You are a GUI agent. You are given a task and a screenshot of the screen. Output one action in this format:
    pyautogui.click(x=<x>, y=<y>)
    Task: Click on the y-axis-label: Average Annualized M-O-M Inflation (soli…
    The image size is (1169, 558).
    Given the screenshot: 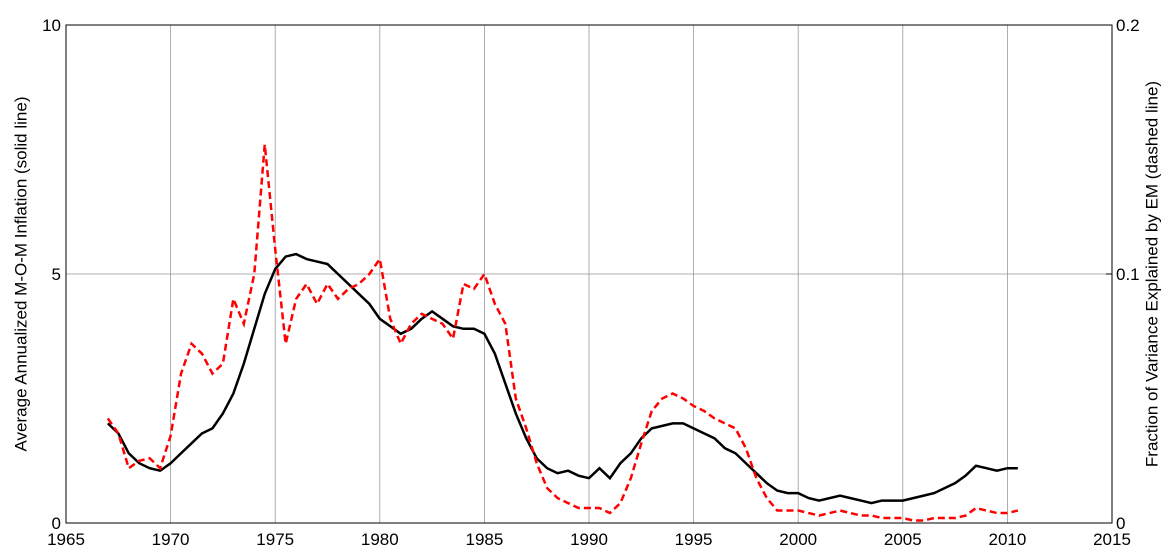 What is the action you would take?
    pyautogui.click(x=20, y=274)
    